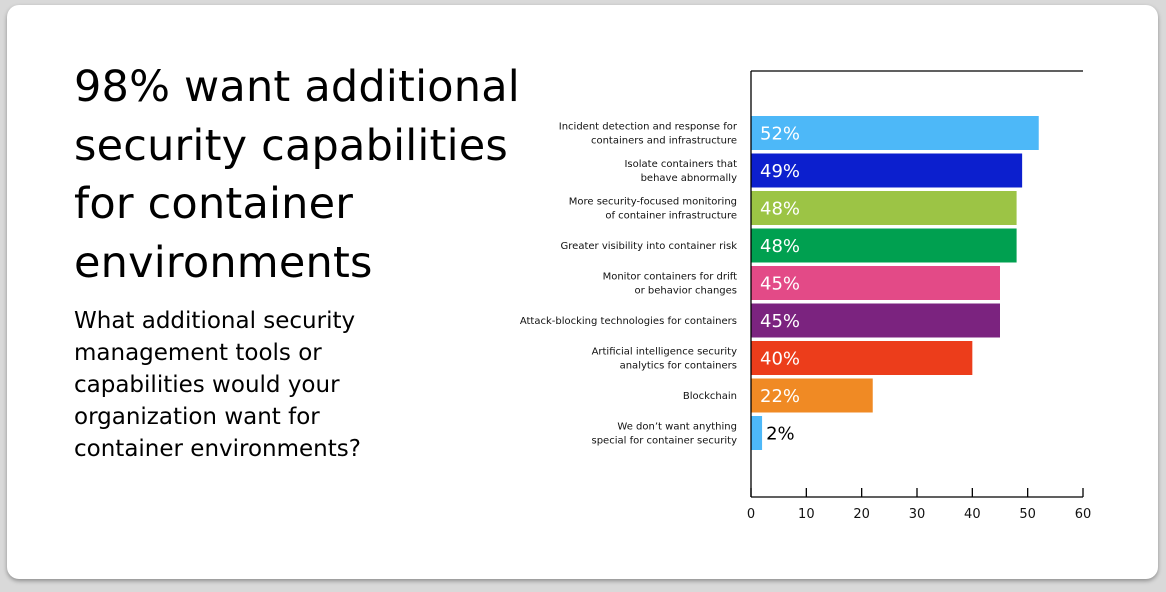  Describe the element at coordinates (780, 359) in the screenshot. I see `bar-value-label: 40%` at that location.